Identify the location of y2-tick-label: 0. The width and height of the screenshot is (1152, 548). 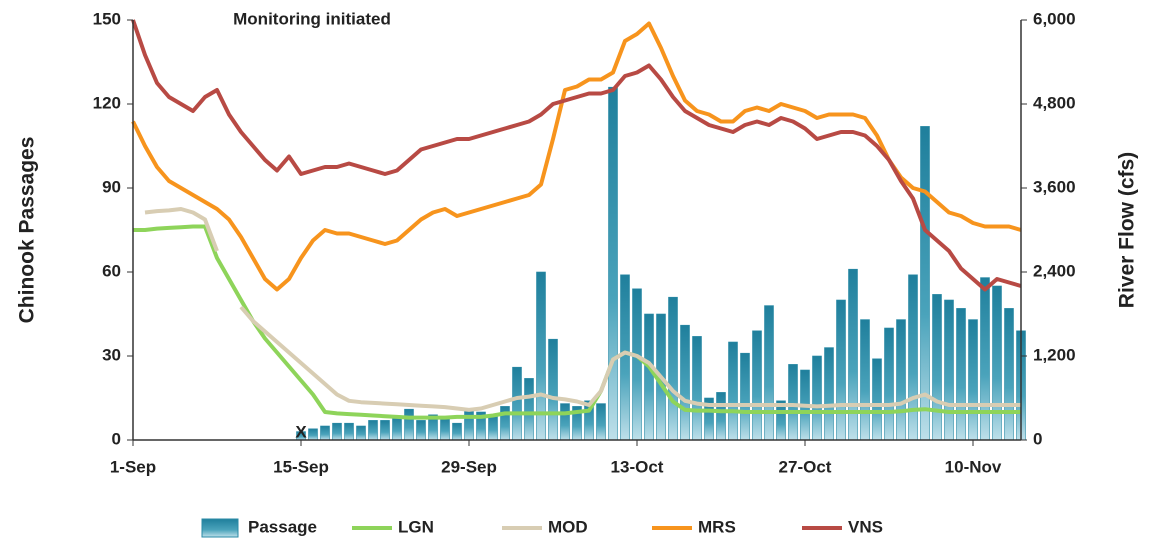
(1037, 438).